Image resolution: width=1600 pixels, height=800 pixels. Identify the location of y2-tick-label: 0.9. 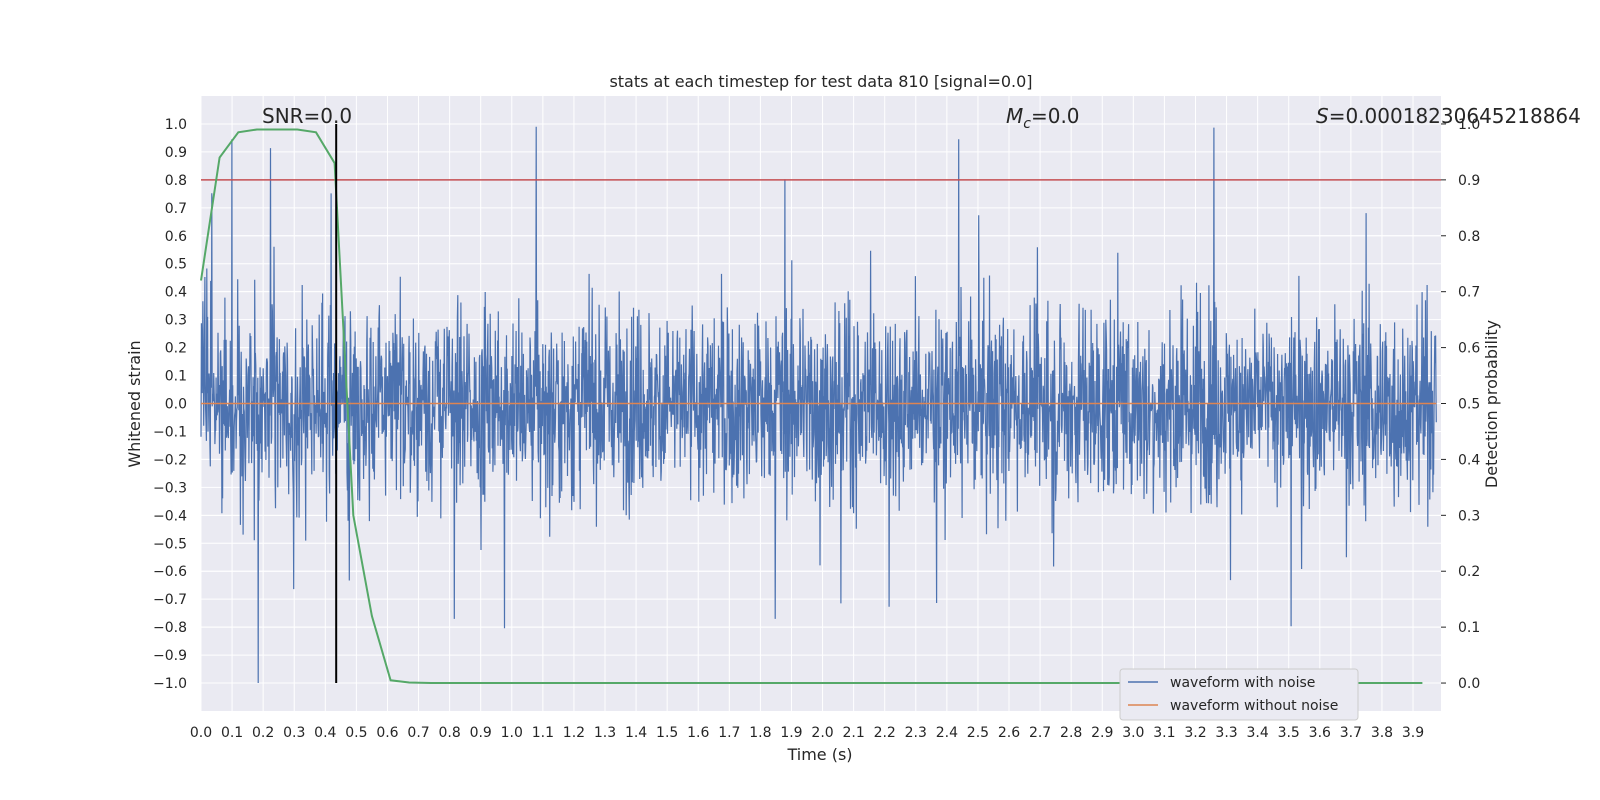
(1469, 181).